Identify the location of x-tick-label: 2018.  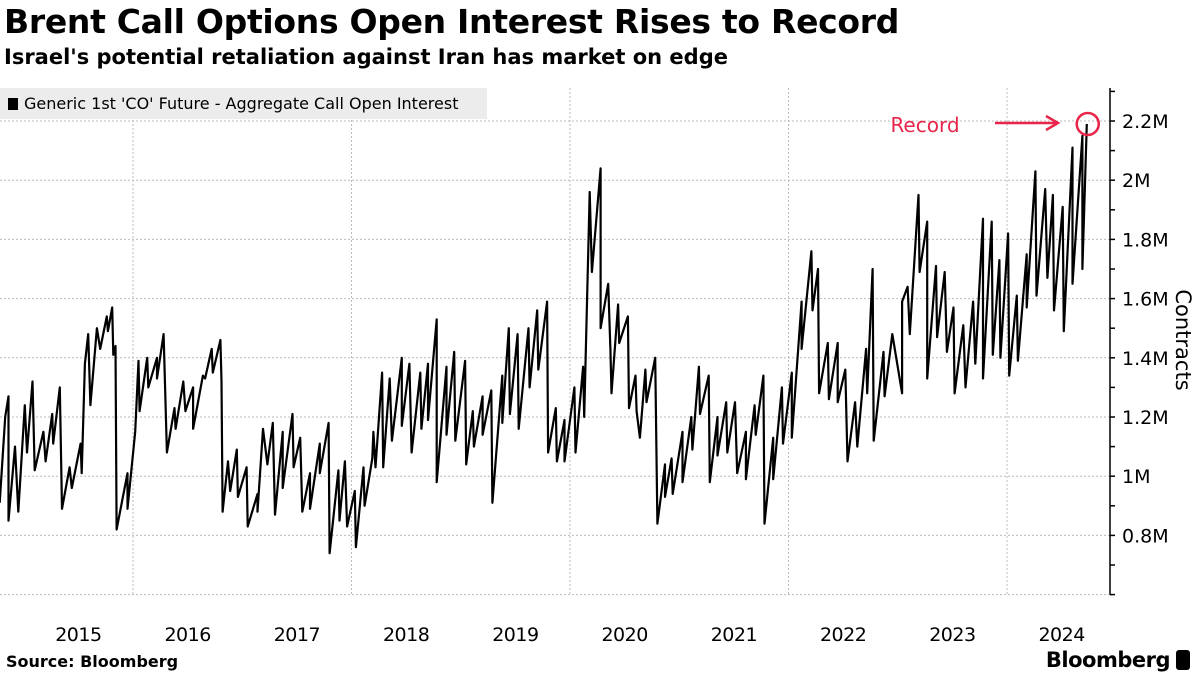
(406, 635).